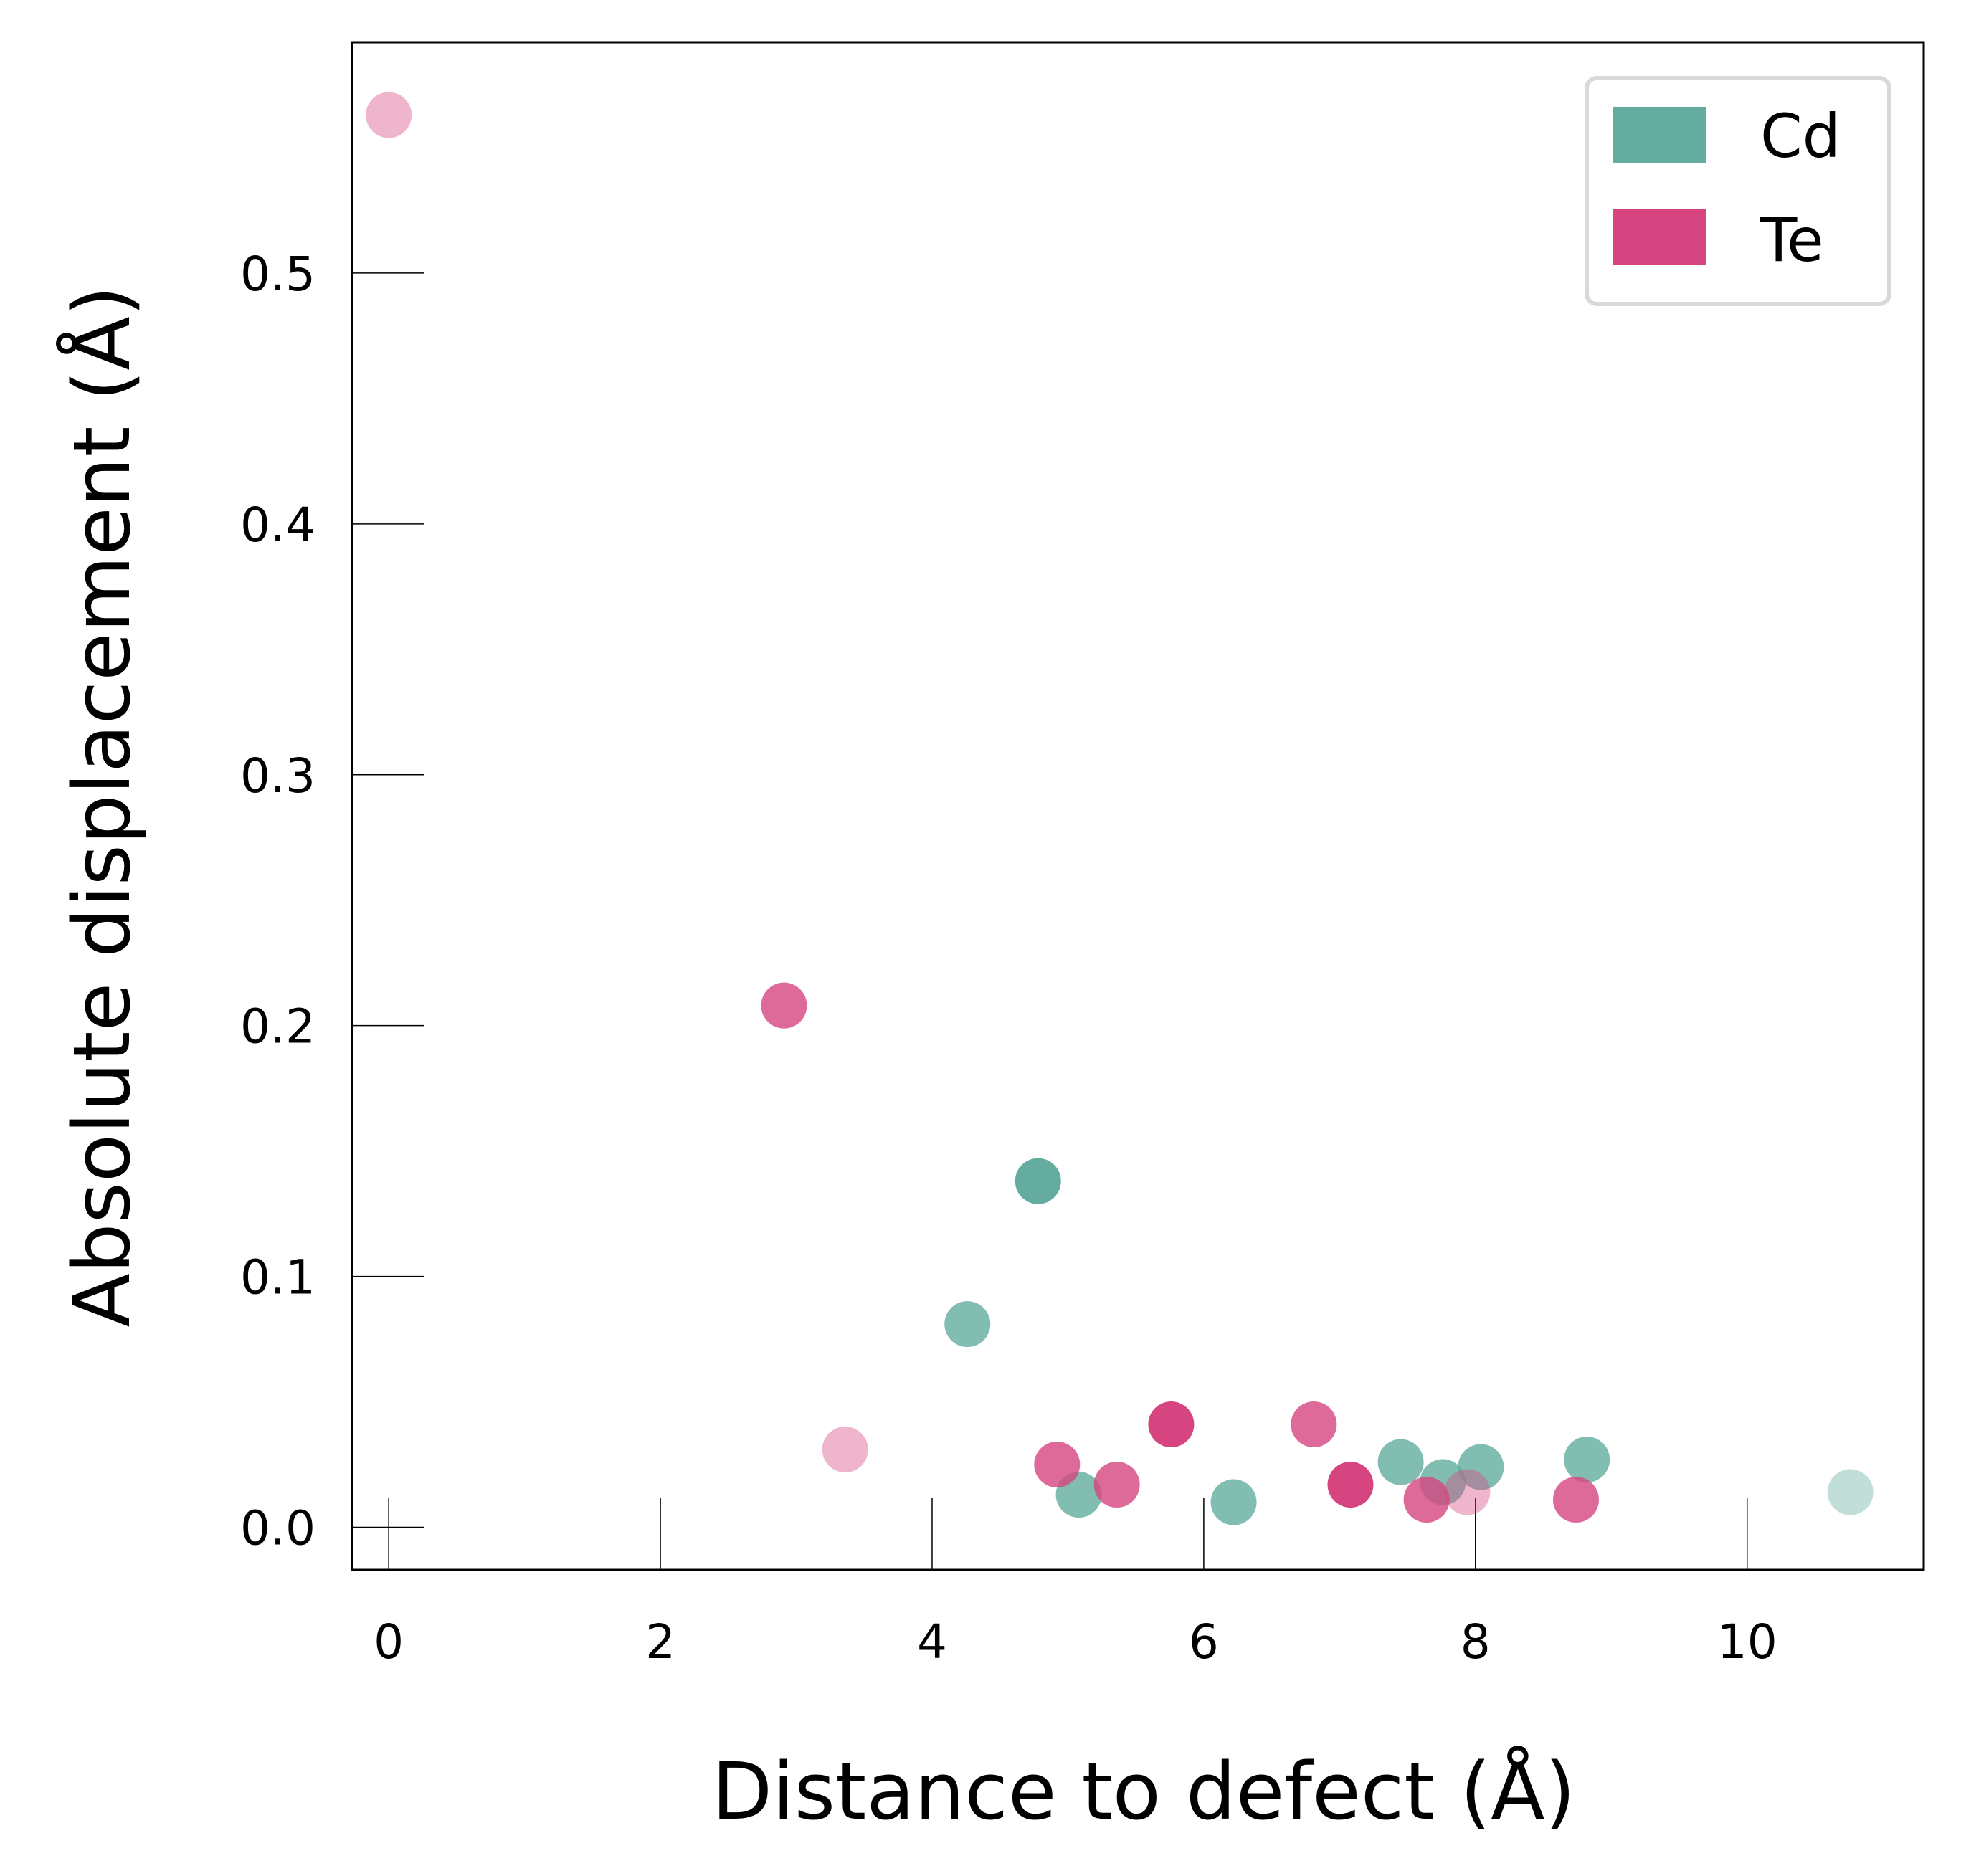 Image resolution: width=1961 pixels, height=1876 pixels. What do you see at coordinates (1800, 136) in the screenshot?
I see `legend-label-cd: Cd` at bounding box center [1800, 136].